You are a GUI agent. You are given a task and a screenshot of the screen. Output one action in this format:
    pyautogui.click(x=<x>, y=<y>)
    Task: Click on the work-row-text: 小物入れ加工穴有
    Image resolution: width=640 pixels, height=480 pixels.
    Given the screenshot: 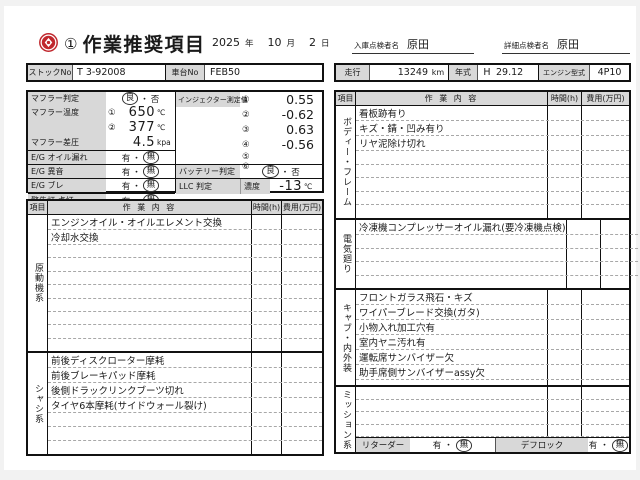 What is the action you would take?
    pyautogui.click(x=452, y=327)
    